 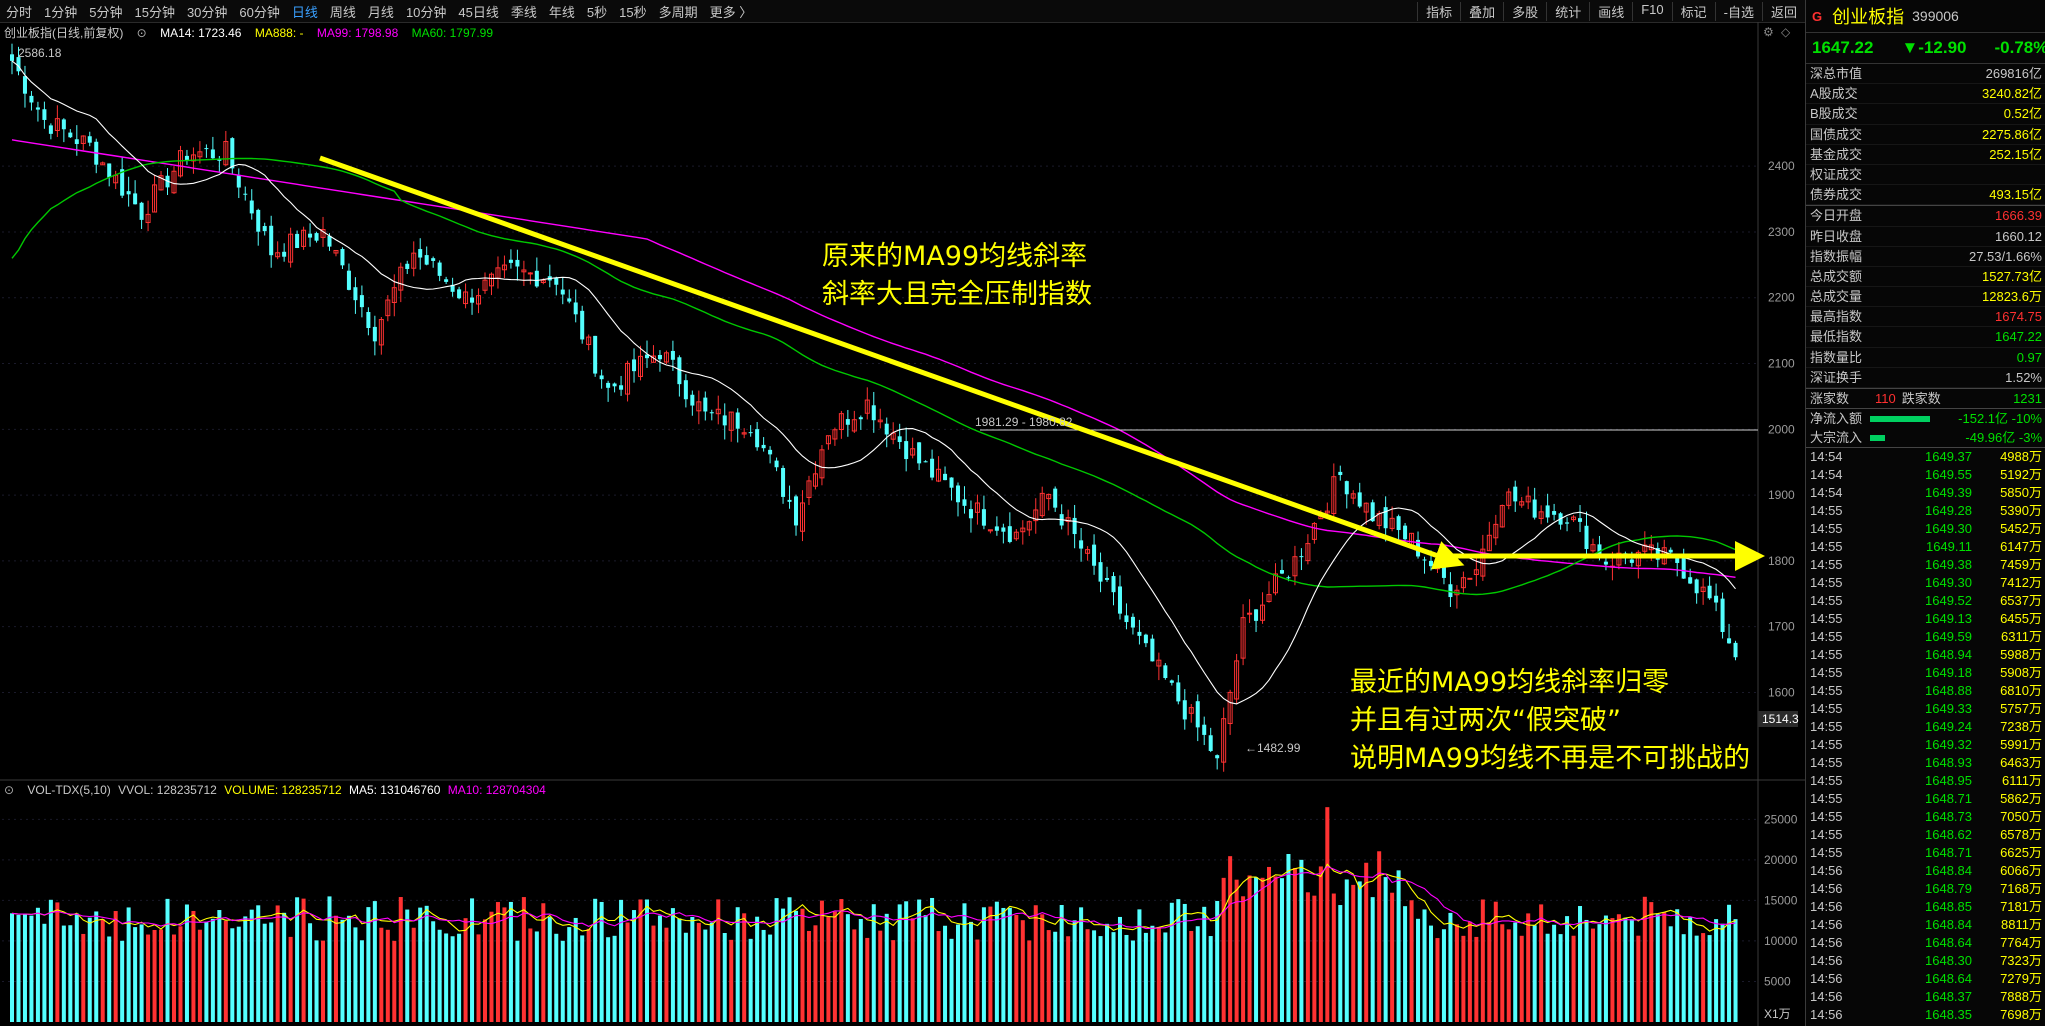 I want to click on tick-time: 14:56, so click(x=1826, y=961).